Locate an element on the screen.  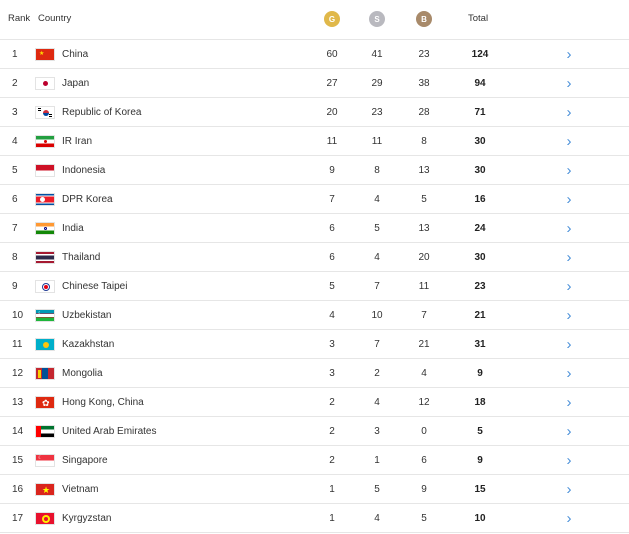
bronze-count: 9 is located at coordinates (424, 489).